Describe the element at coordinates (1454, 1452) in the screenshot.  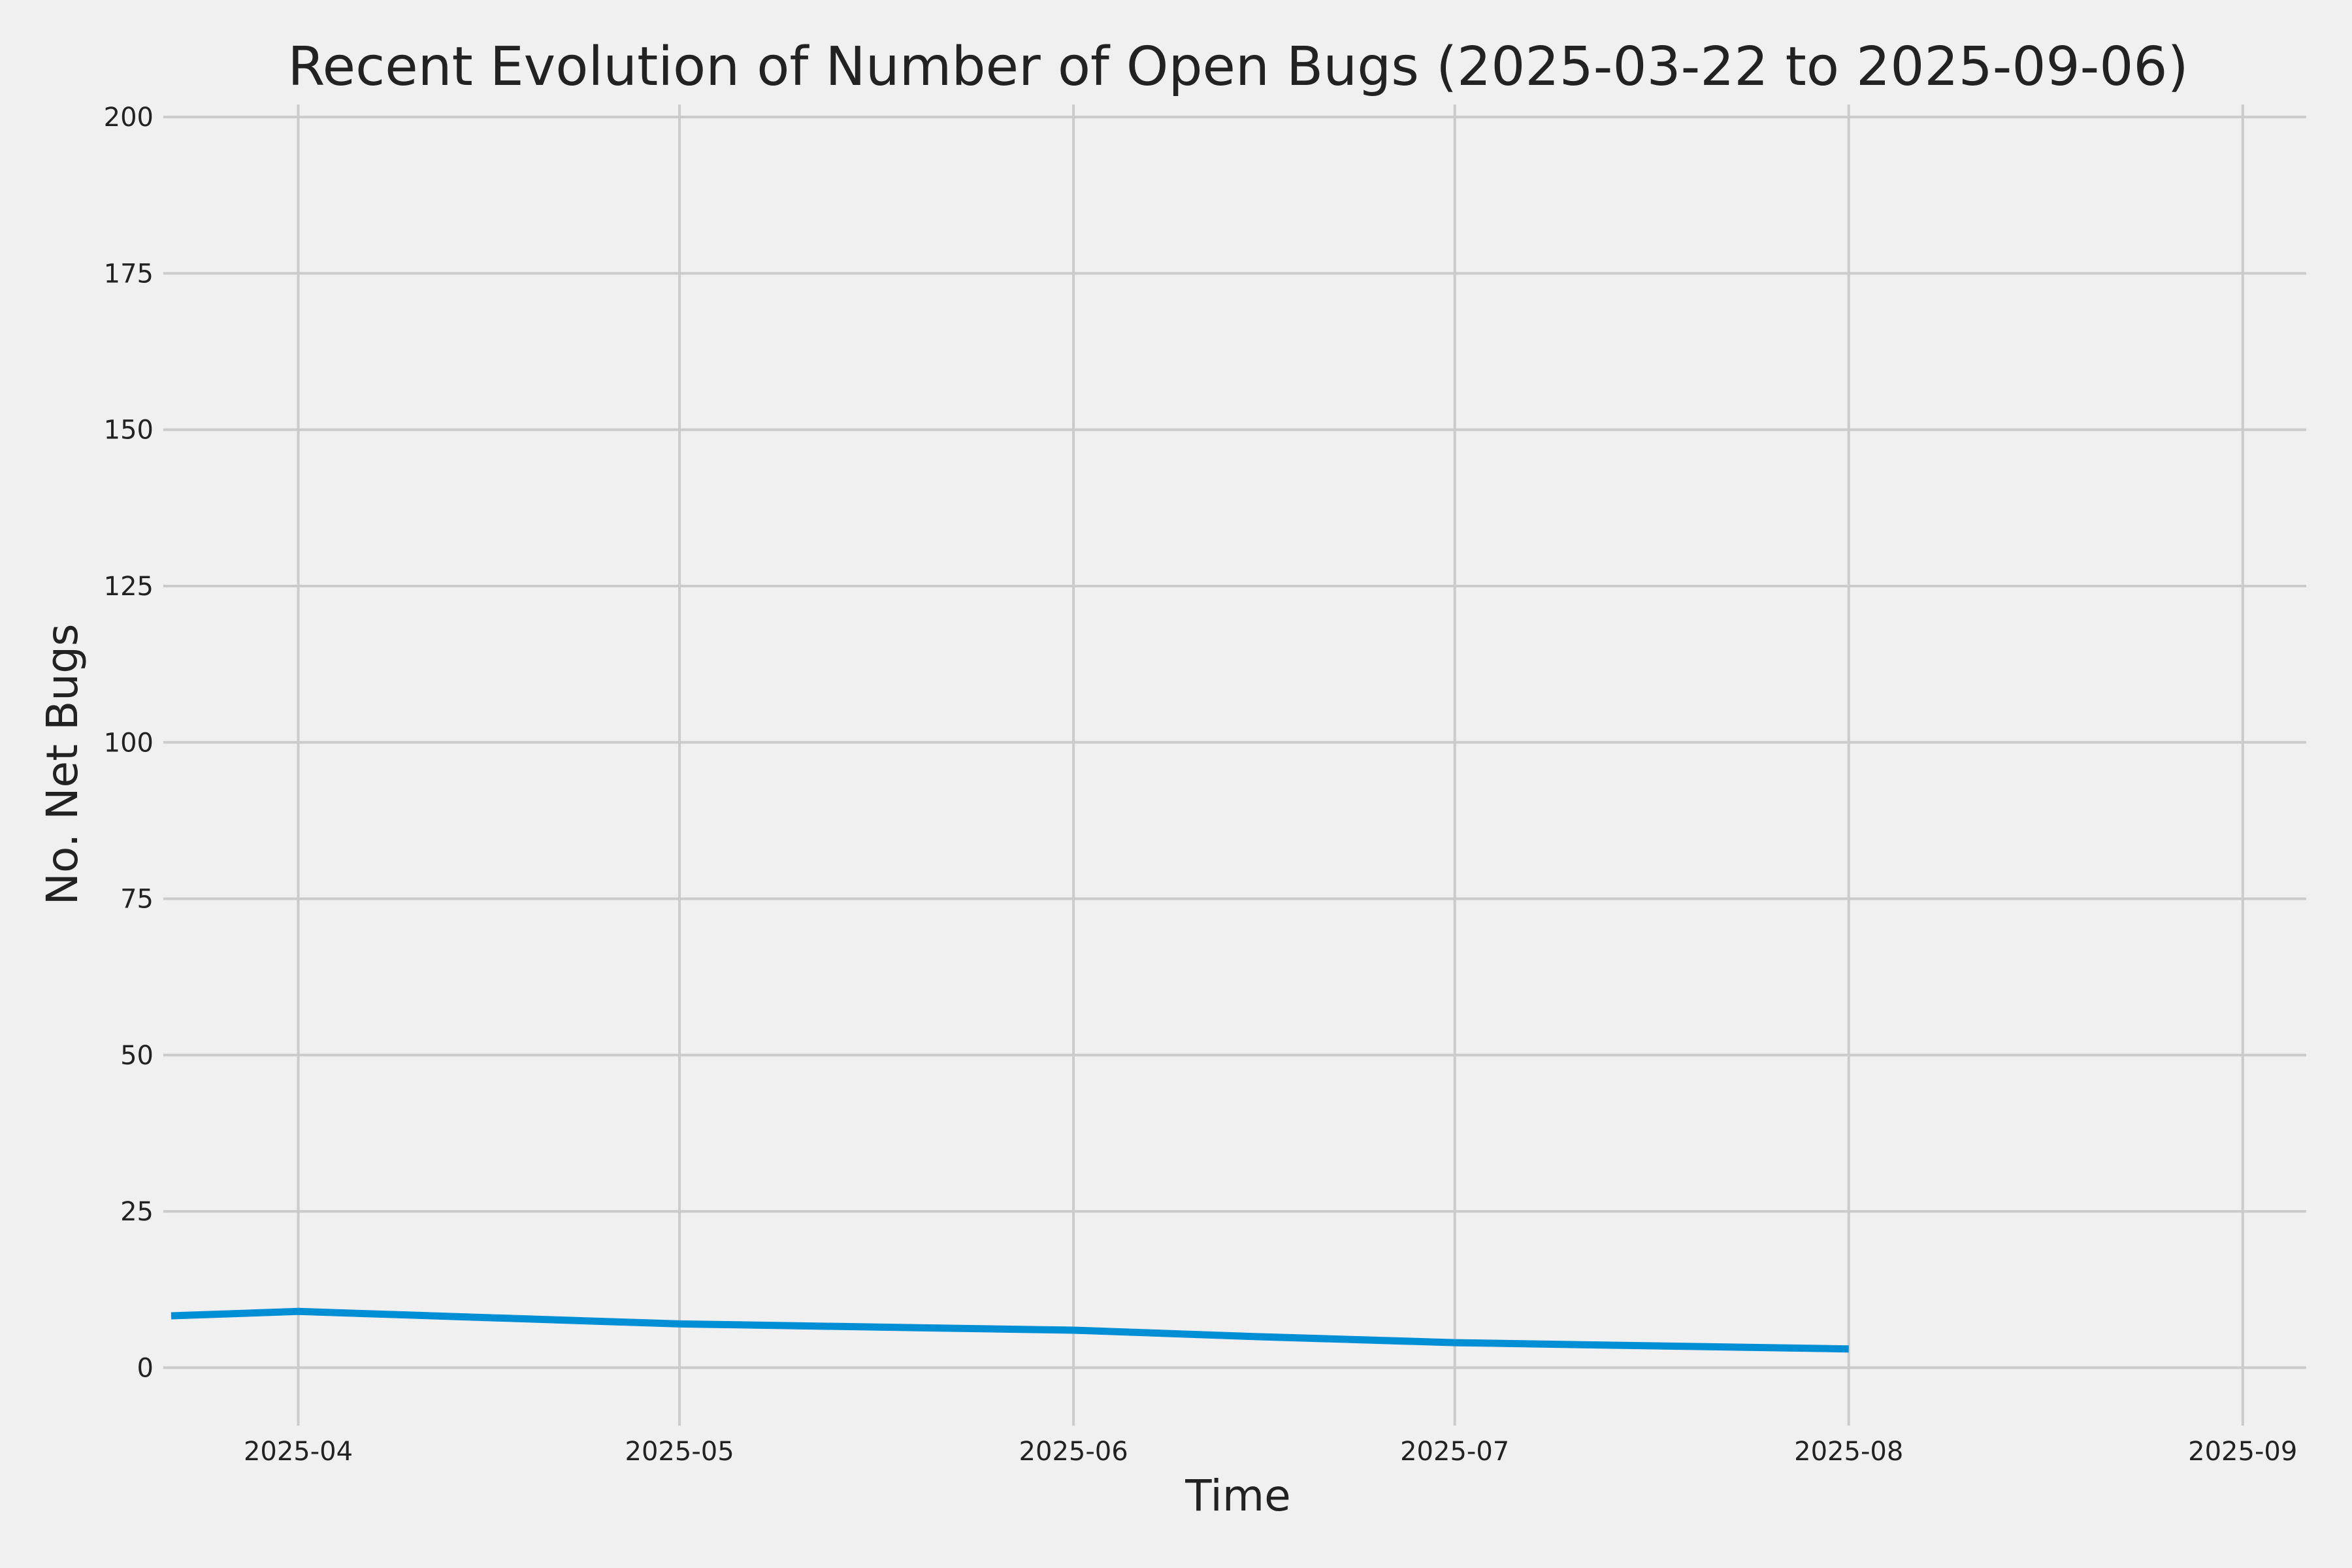
I see `x-tick-label: 2025-07` at that location.